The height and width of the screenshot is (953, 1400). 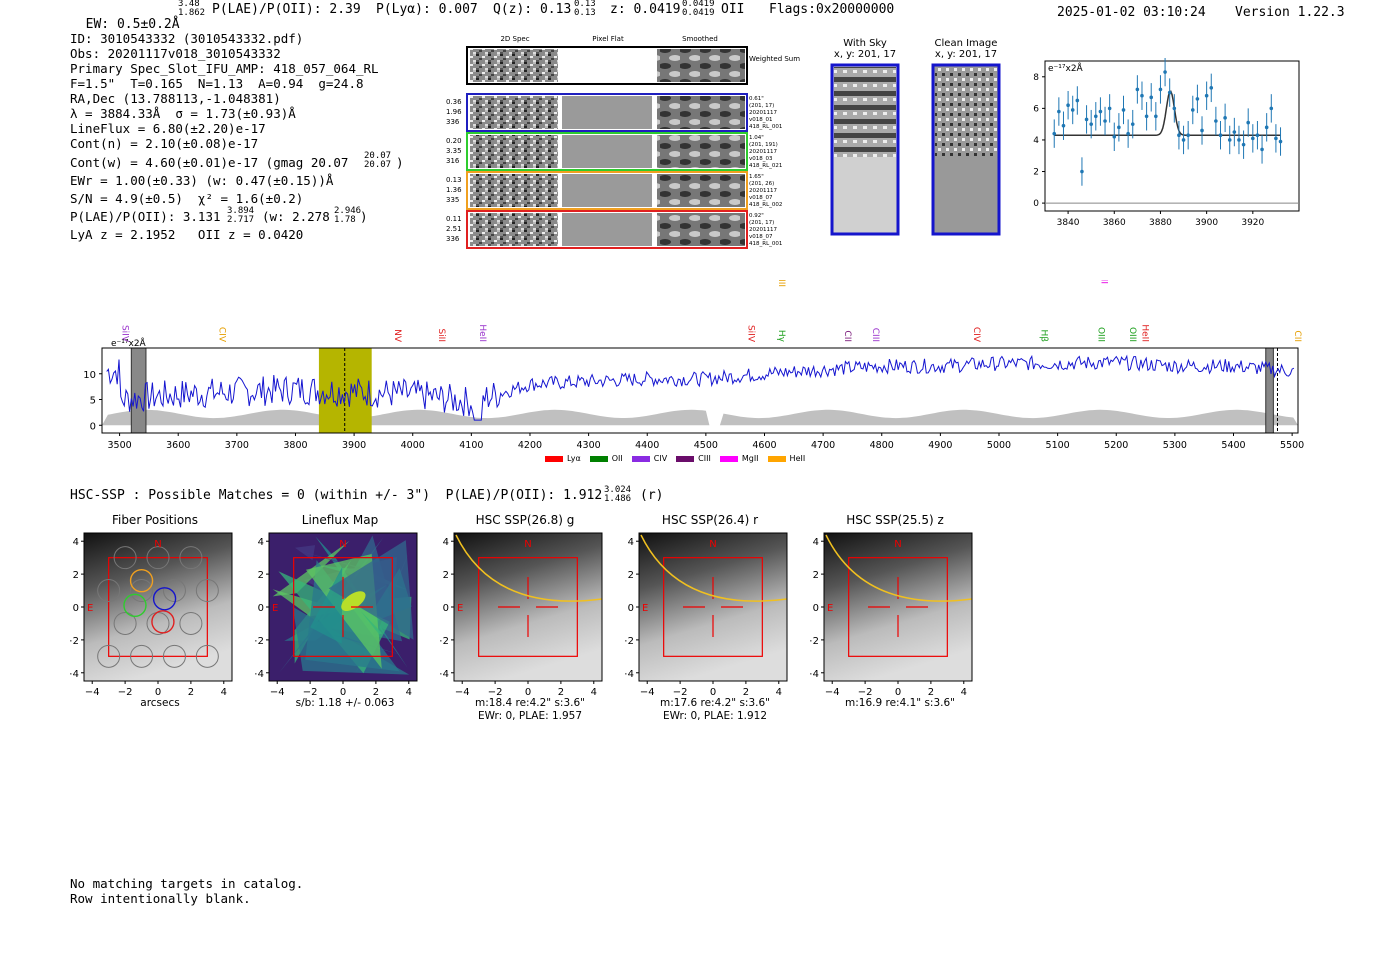 I want to click on full-ytick-label: 10, so click(x=89, y=375).